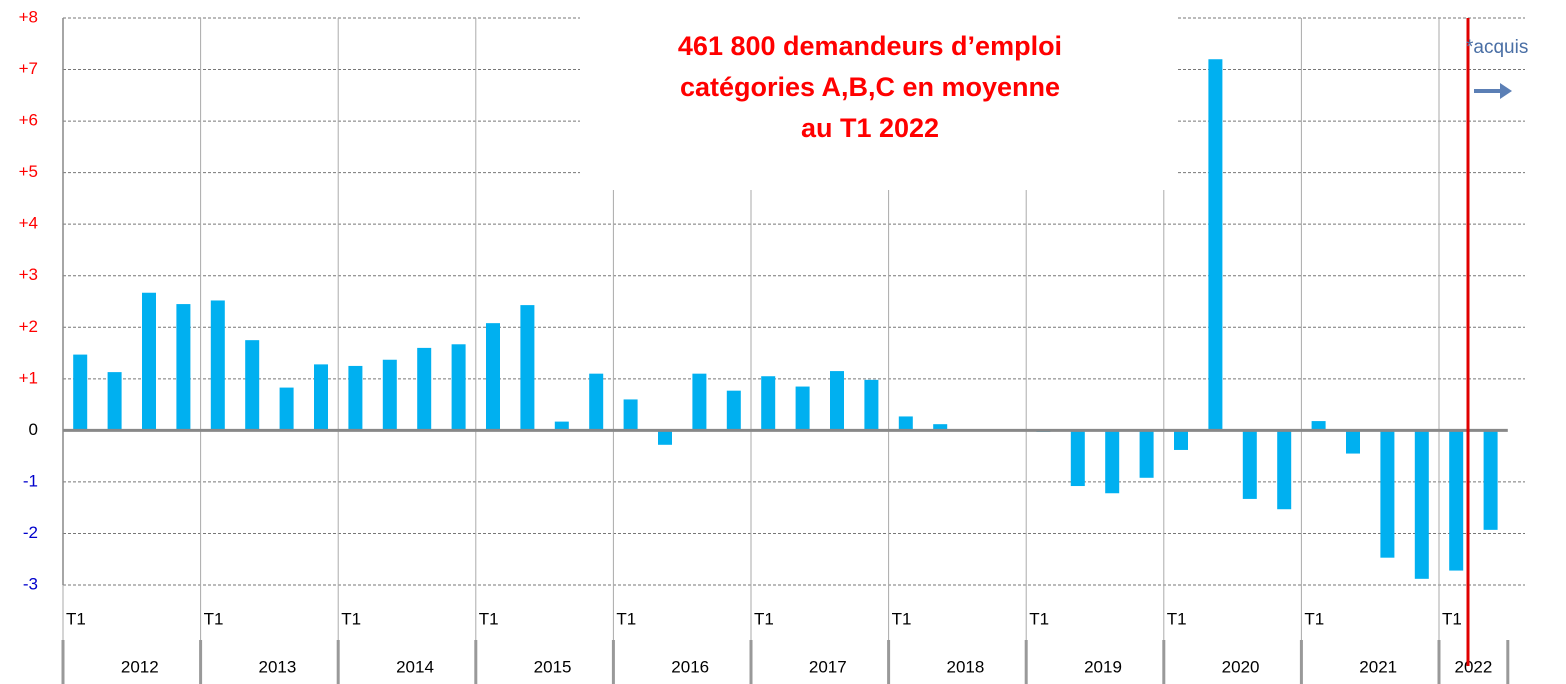 The height and width of the screenshot is (684, 1566). Describe the element at coordinates (1241, 666) in the screenshot. I see `year-label: 2020` at that location.